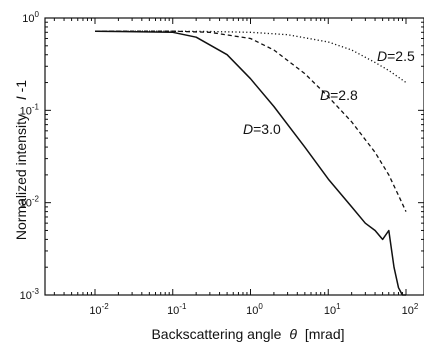 The height and width of the screenshot is (345, 424). Describe the element at coordinates (99, 309) in the screenshot. I see `x-tick-label: 10⁻²` at that location.